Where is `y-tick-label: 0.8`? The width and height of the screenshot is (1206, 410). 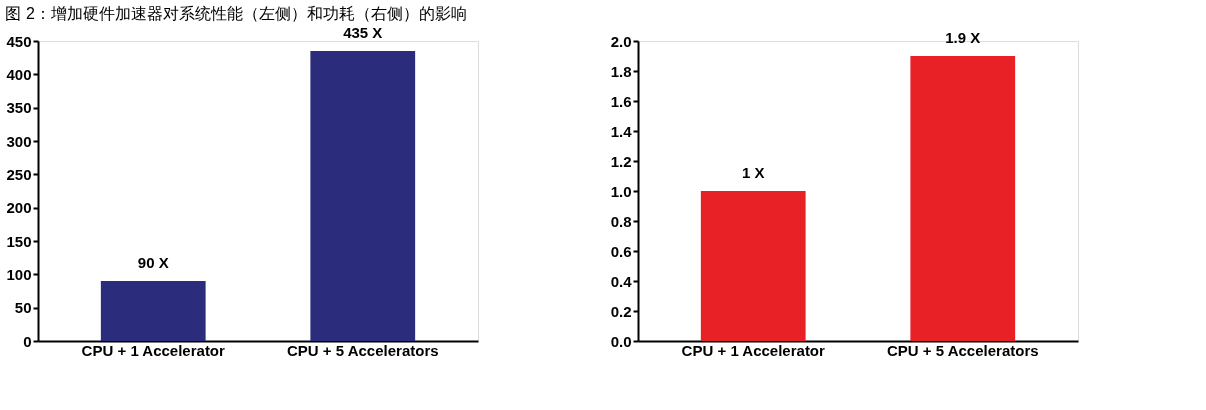
y-tick-label: 0.8 is located at coordinates (621, 221).